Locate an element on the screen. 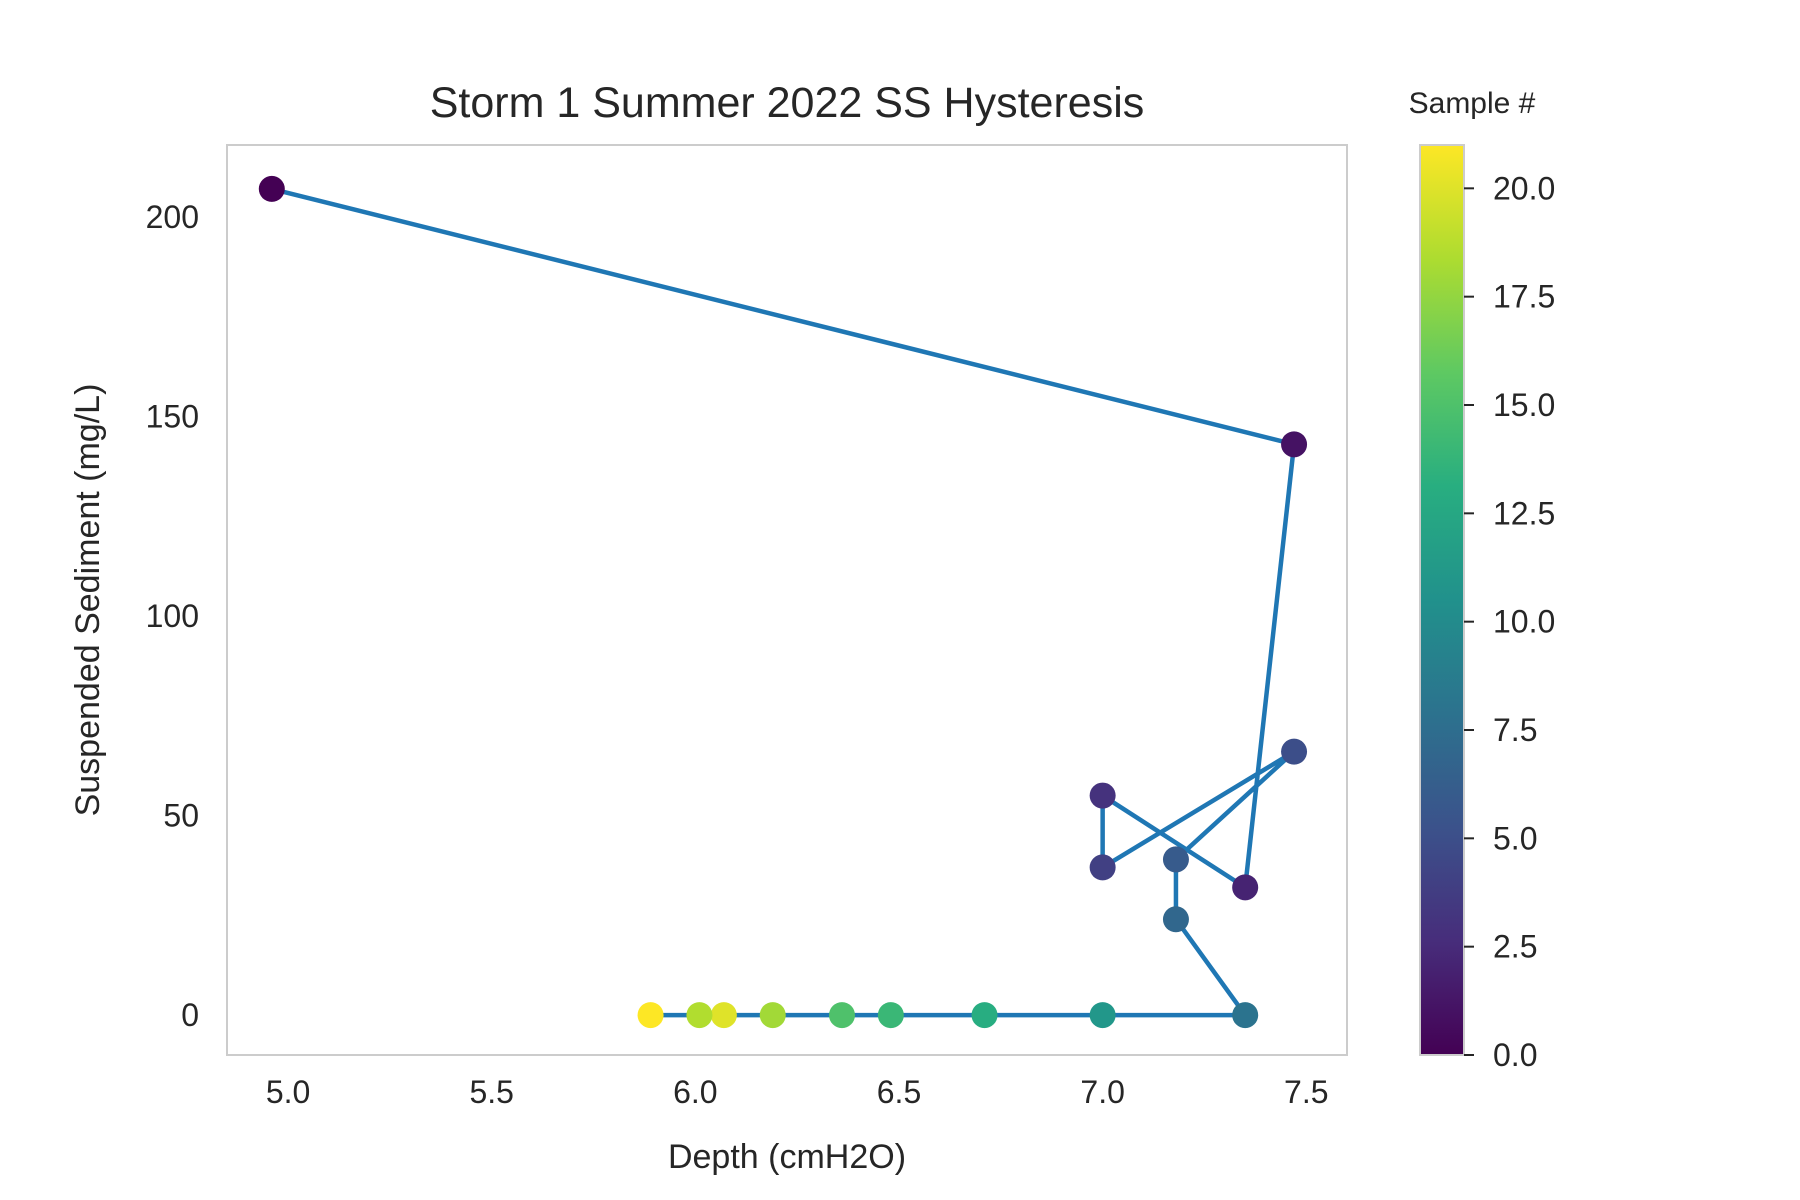  y-axis-label: Suspended Sediment (mg/L) is located at coordinates (88, 600).